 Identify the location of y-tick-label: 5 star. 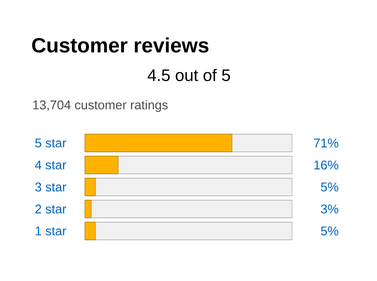
(50, 143).